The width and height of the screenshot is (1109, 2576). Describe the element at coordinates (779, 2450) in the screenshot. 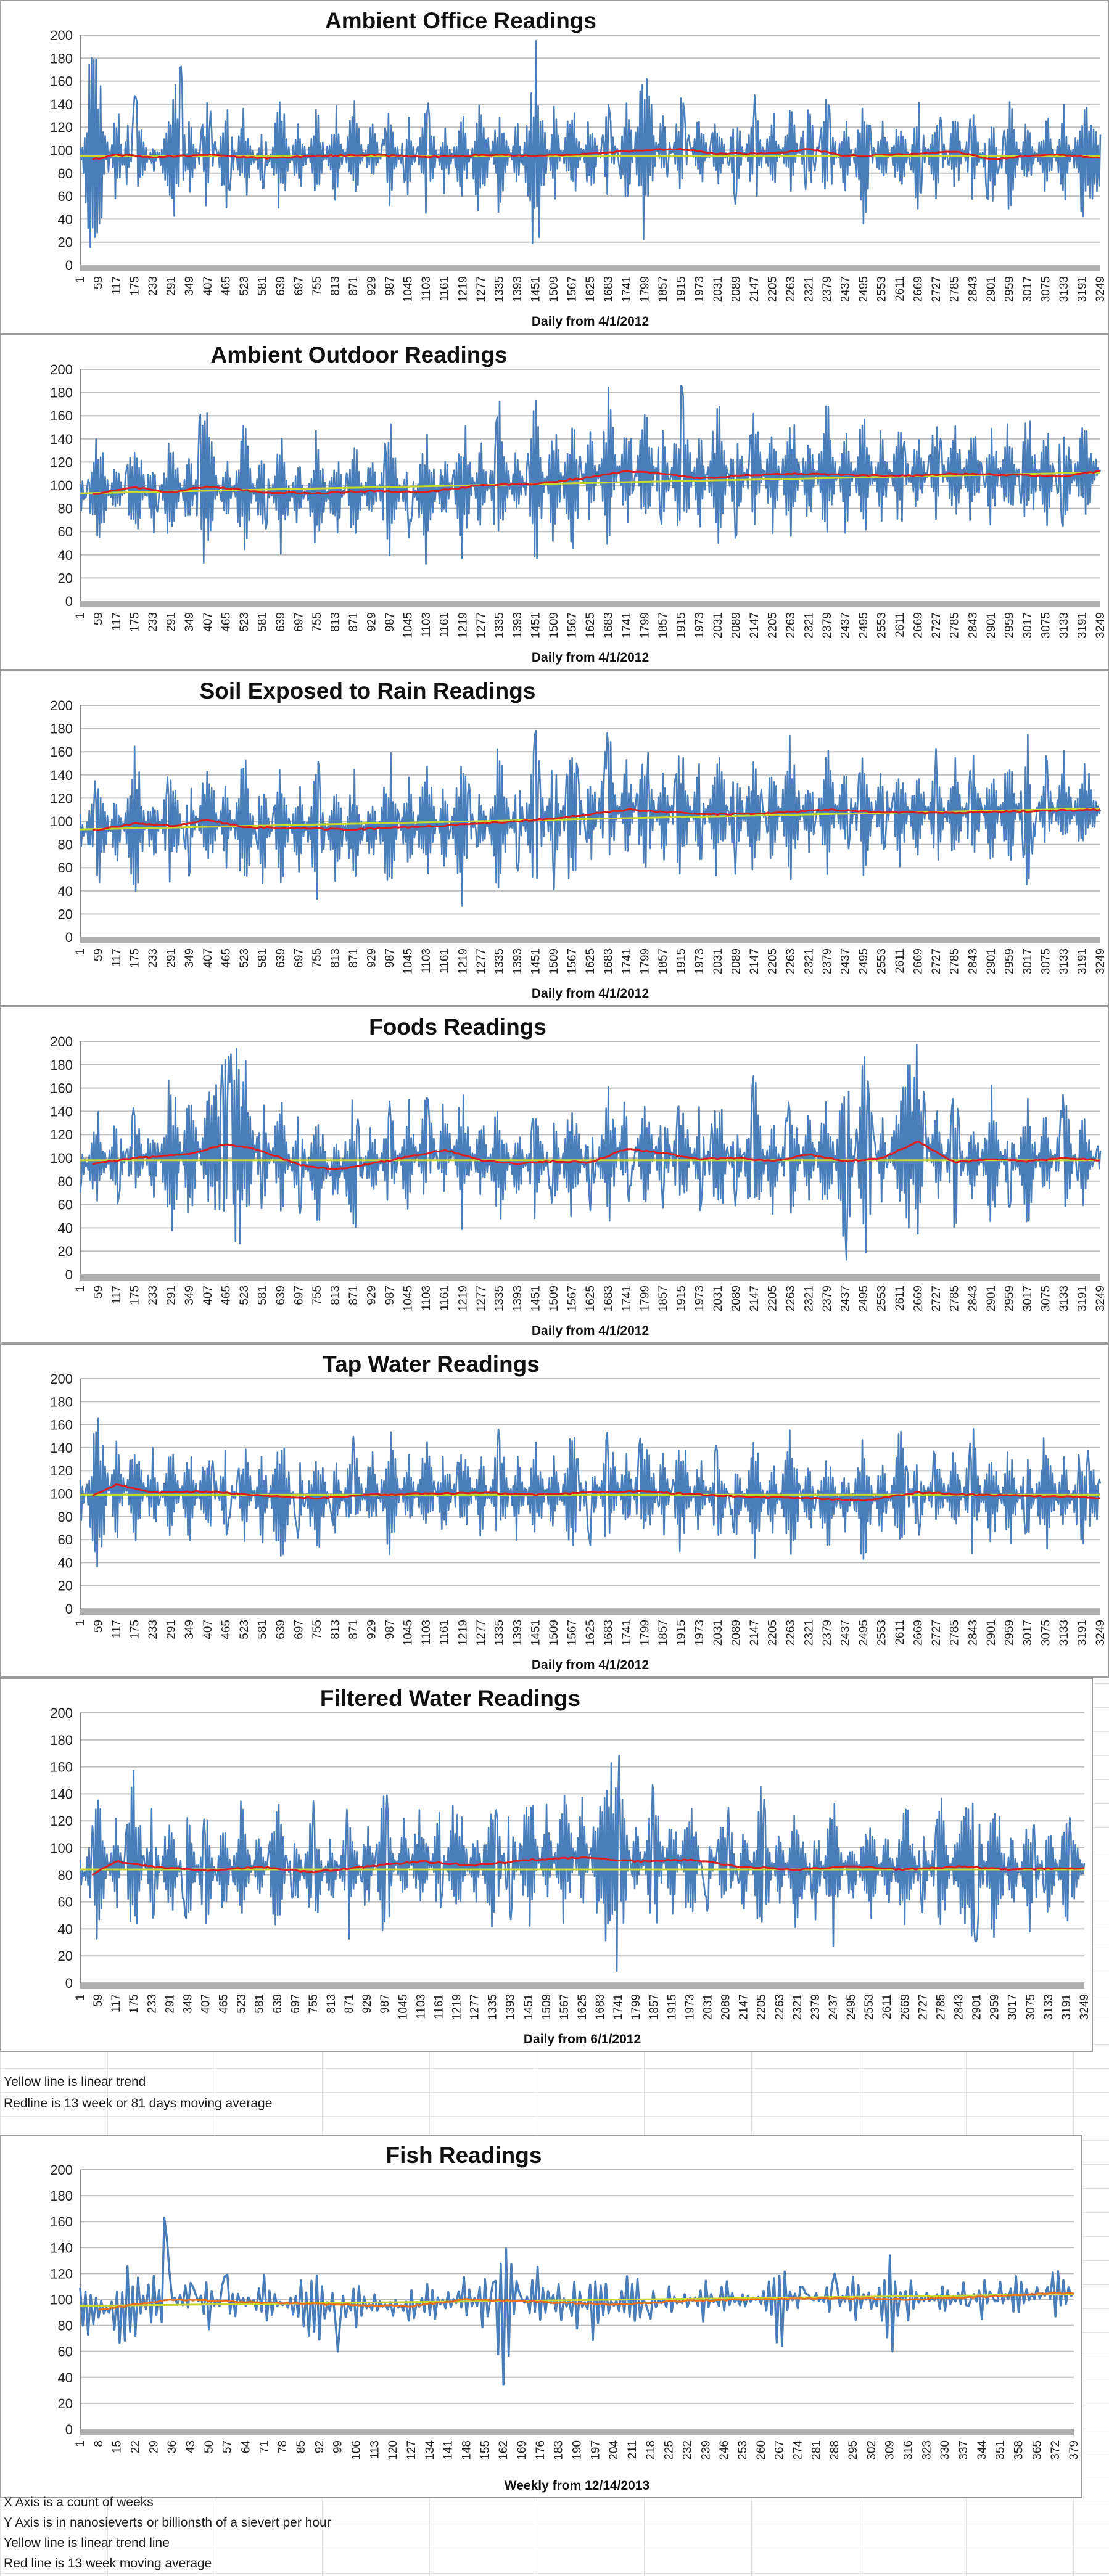

I see `x-tick-label: 267` at that location.